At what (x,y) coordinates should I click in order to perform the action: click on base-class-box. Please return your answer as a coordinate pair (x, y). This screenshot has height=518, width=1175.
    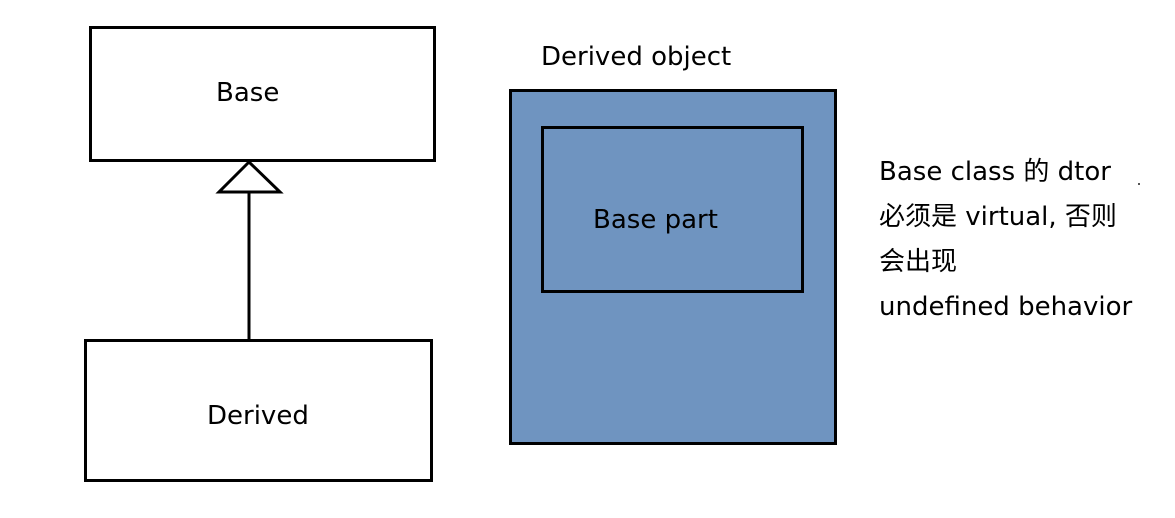
    Looking at the image, I should click on (262, 94).